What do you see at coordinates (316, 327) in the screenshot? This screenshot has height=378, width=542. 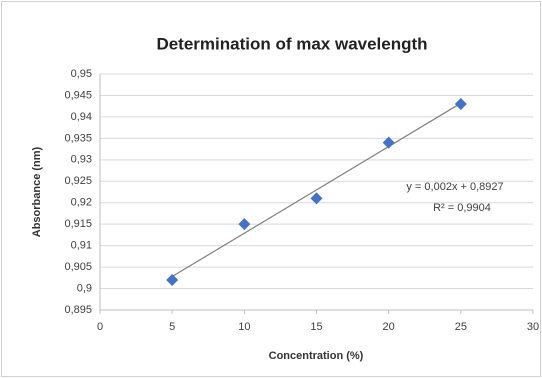 I see `x-tick-label: 15` at bounding box center [316, 327].